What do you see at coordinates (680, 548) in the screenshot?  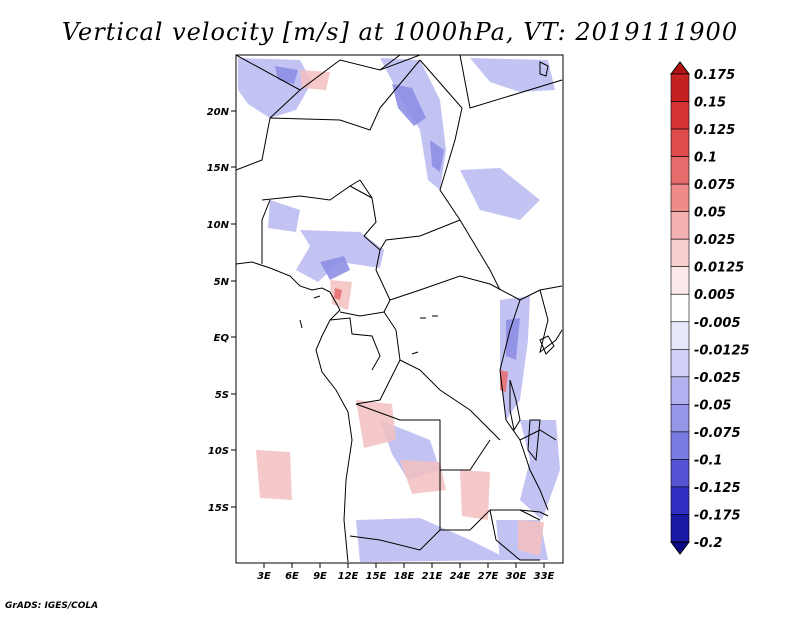 I see `colorbar-bottom-arrow` at bounding box center [680, 548].